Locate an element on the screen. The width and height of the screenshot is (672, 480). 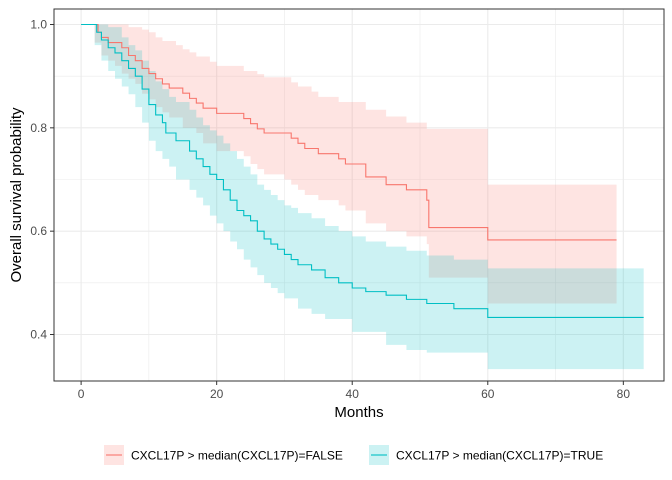
x-tick-label: 60 is located at coordinates (488, 394).